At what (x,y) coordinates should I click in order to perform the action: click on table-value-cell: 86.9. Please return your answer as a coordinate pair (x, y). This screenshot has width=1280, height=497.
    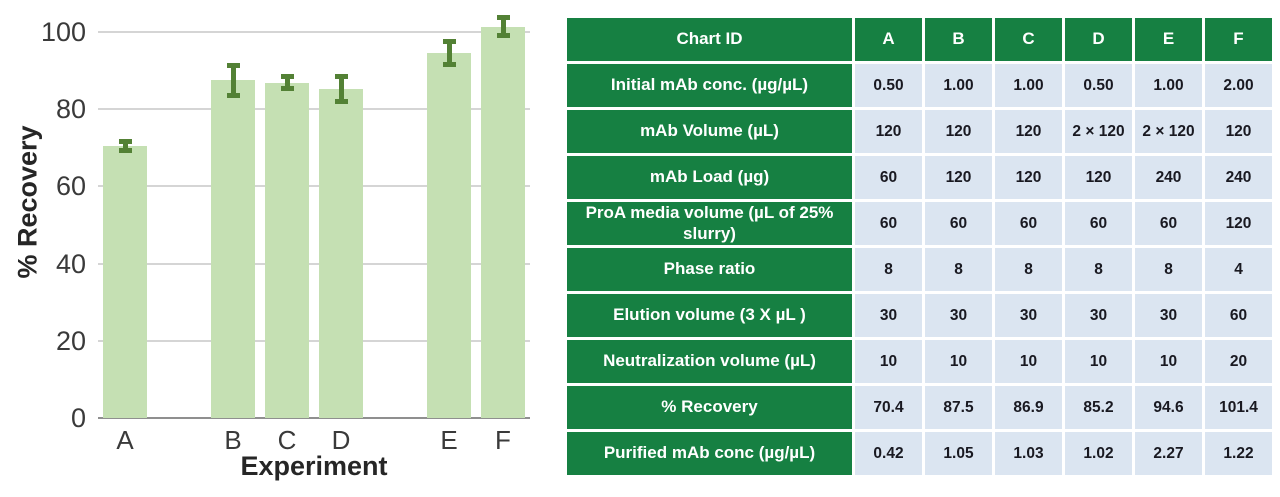
    Looking at the image, I should click on (1028, 407).